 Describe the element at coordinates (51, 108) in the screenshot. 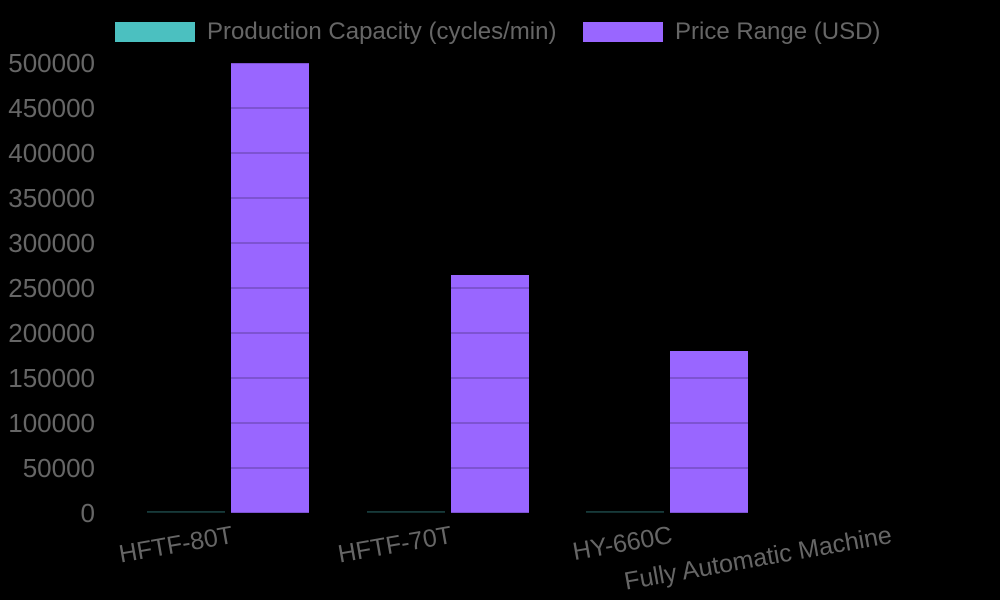

I see `y-axis-tick-label: 450000` at that location.